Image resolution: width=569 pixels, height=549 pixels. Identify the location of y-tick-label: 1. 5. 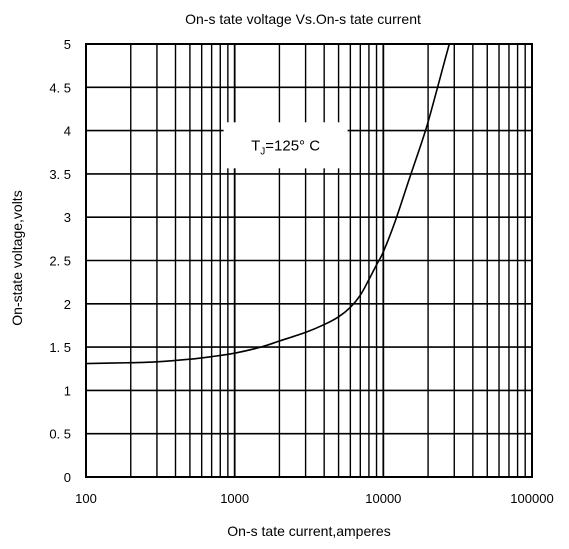
(60, 347).